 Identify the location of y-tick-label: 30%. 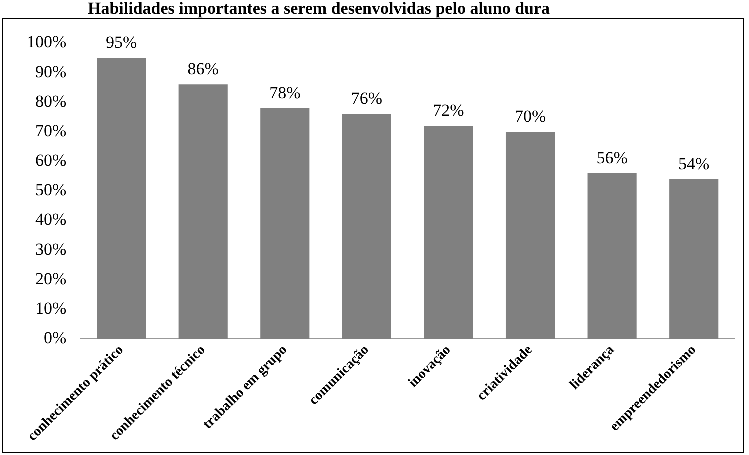
(51, 249).